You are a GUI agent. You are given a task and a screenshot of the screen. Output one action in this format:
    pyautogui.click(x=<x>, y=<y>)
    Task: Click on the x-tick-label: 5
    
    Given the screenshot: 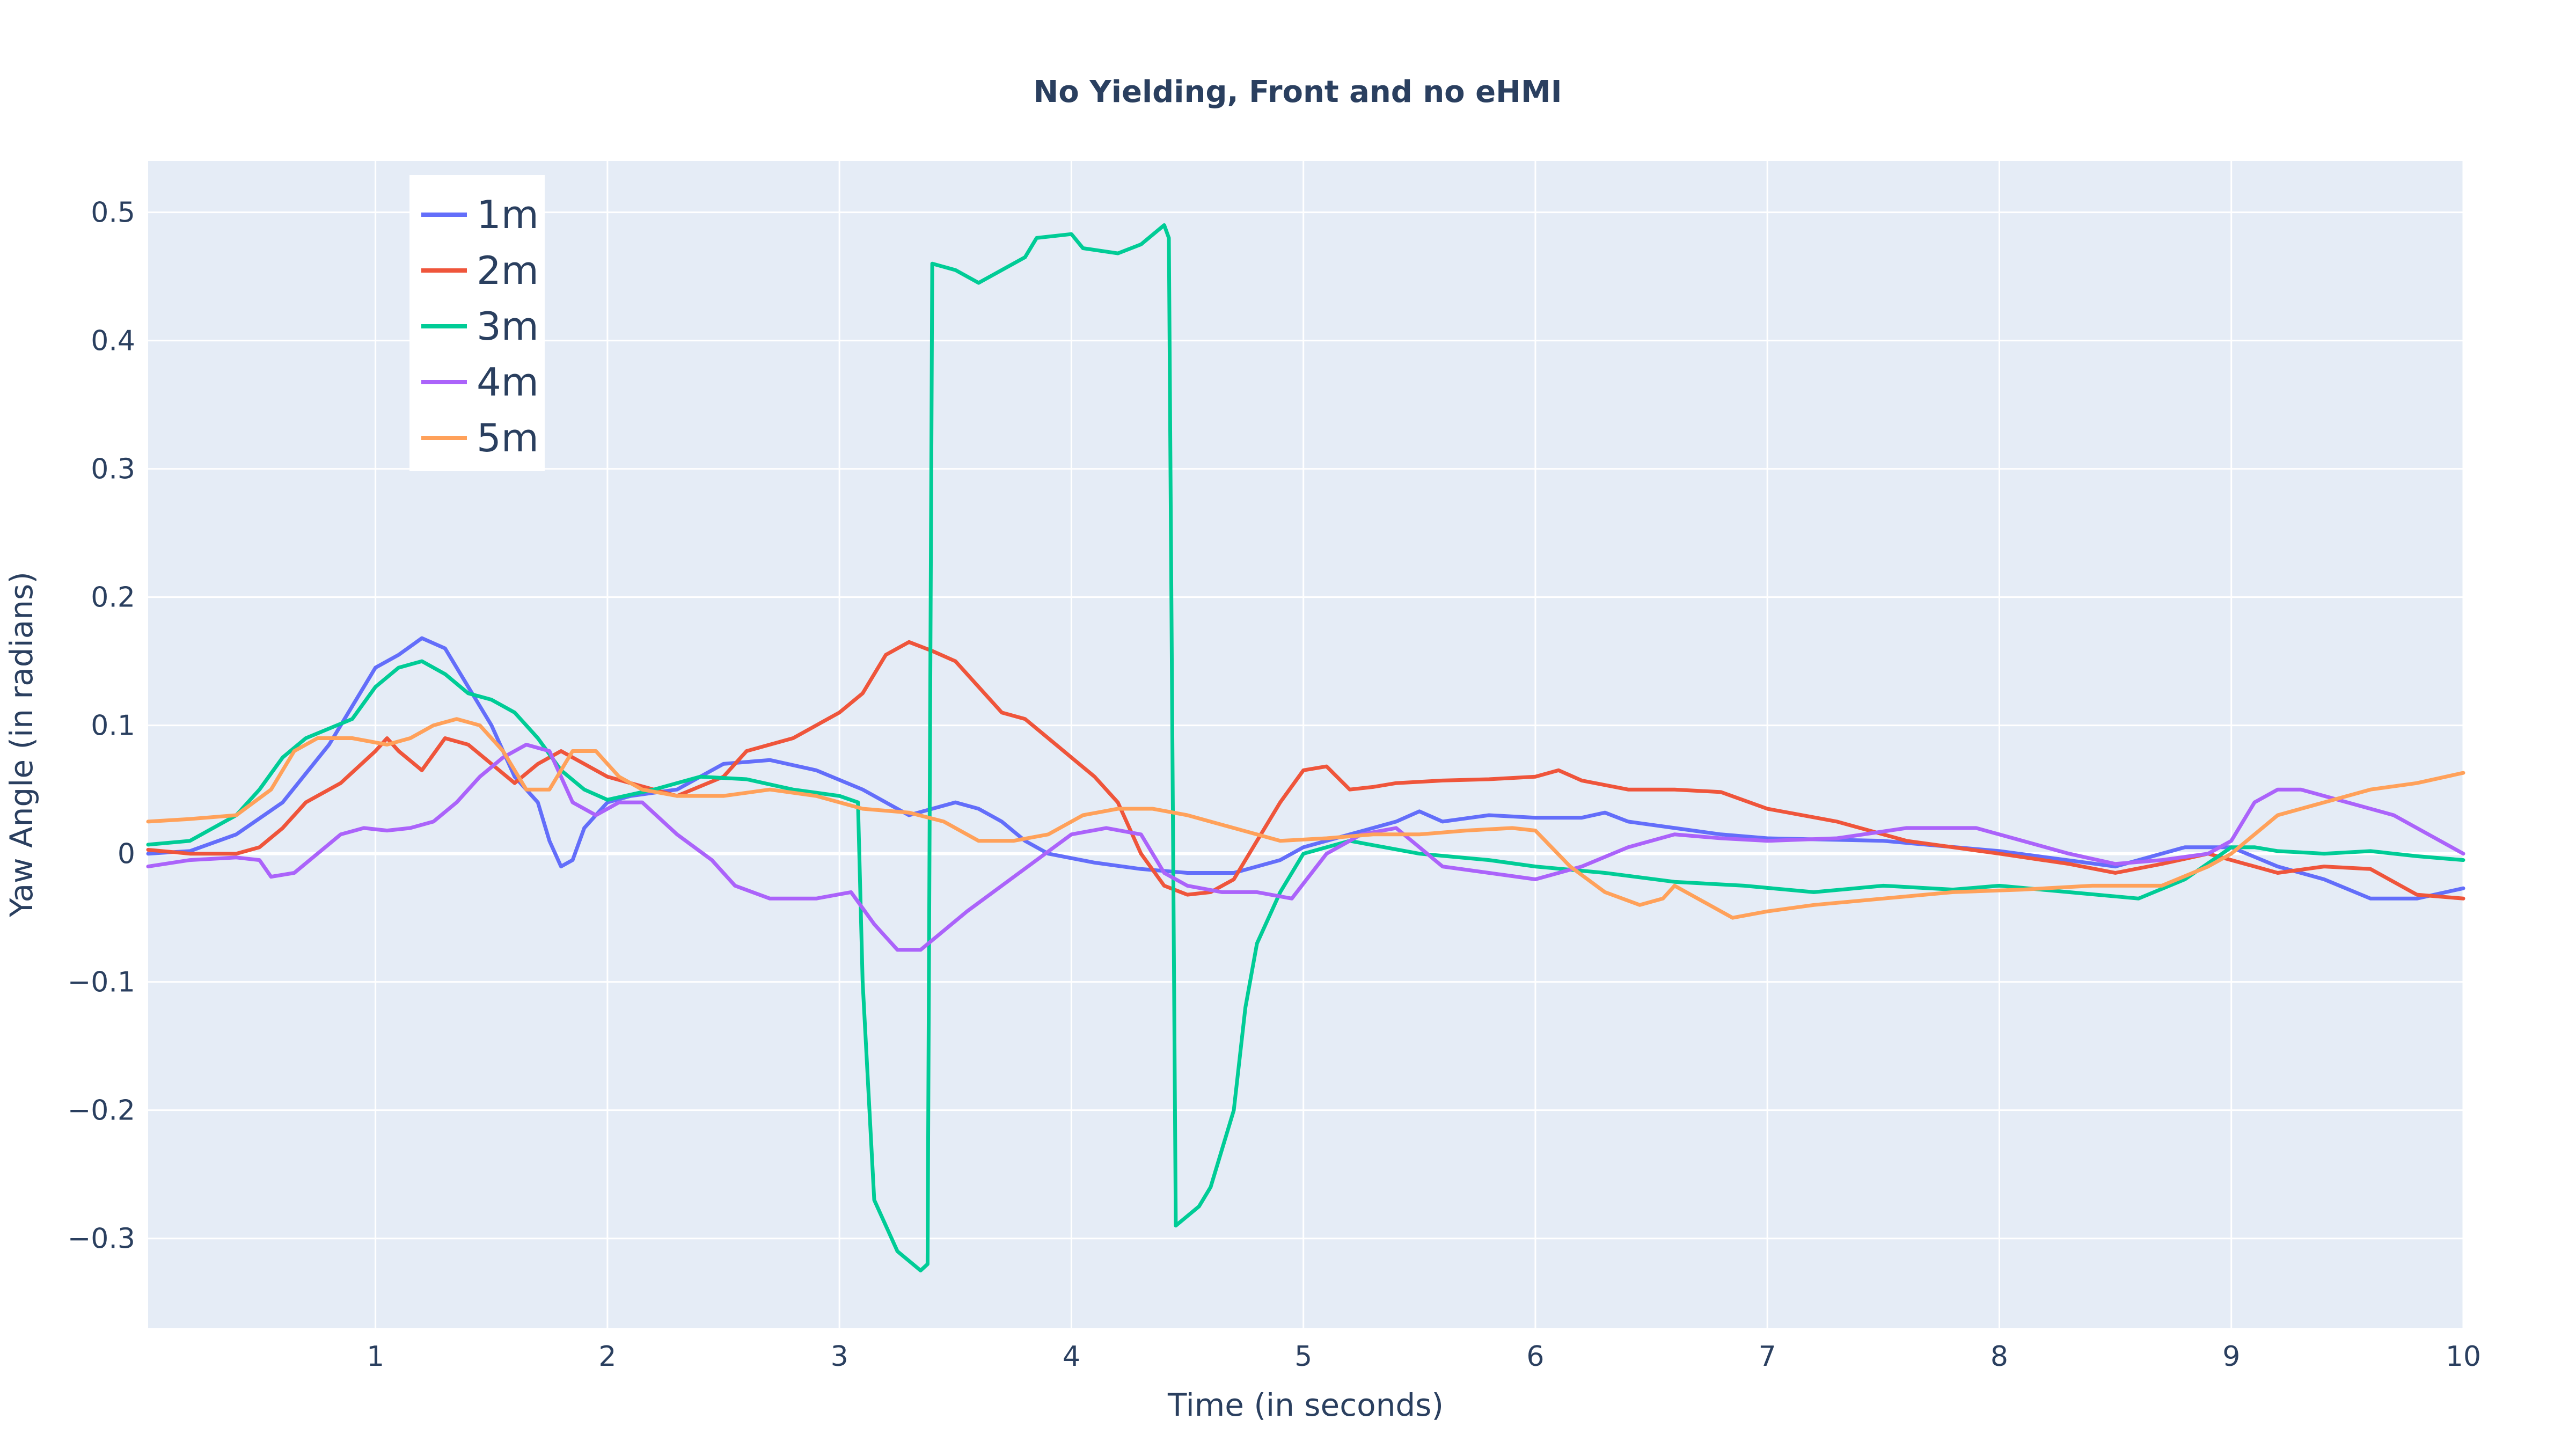 What is the action you would take?
    pyautogui.click(x=1303, y=1357)
    